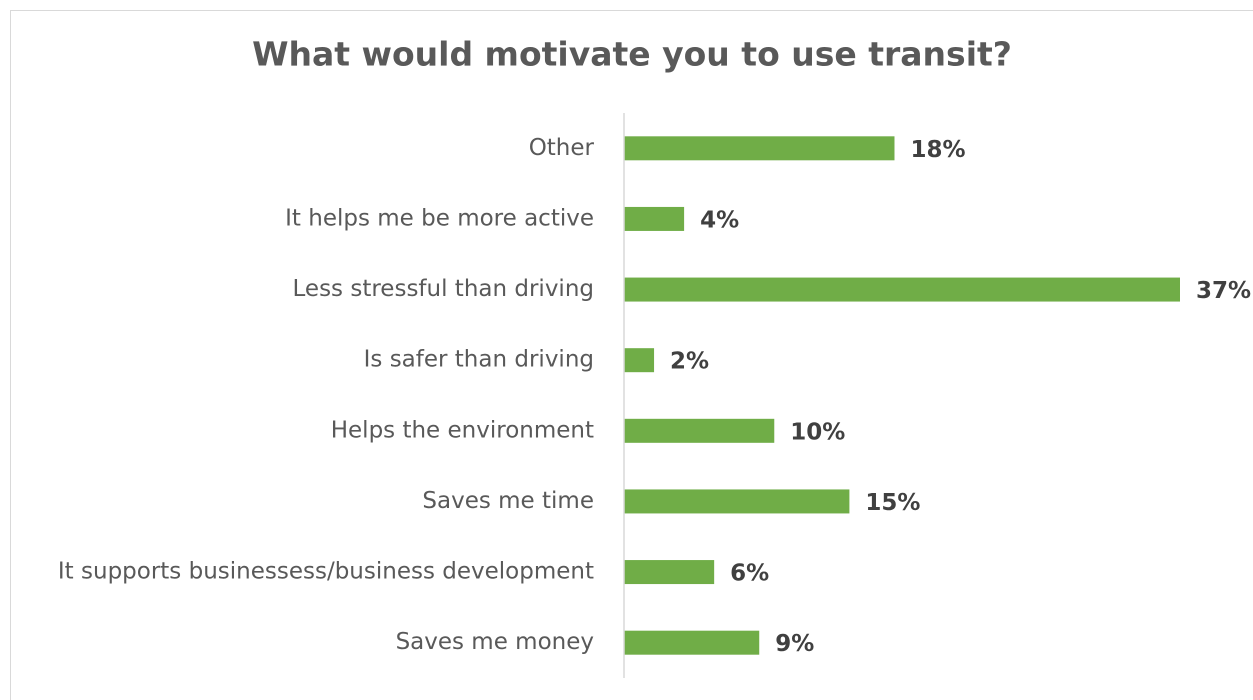 Image resolution: width=1253 pixels, height=700 pixels. Describe the element at coordinates (632, 54) in the screenshot. I see `chart-title: What would motivate you to use transit?` at that location.